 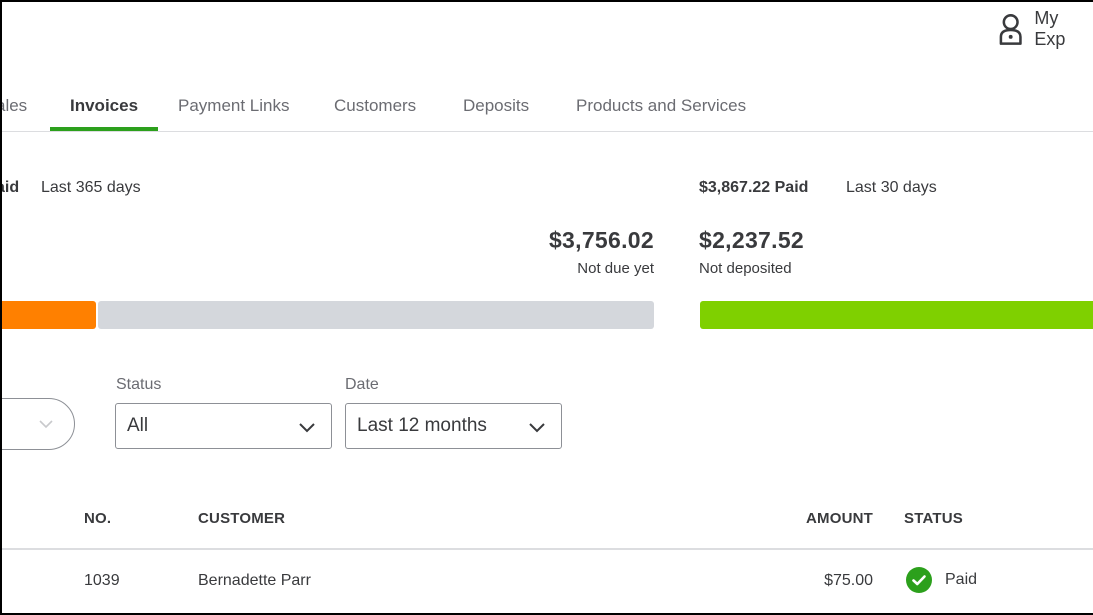 I want to click on column-header-no: NO., so click(x=98, y=518).